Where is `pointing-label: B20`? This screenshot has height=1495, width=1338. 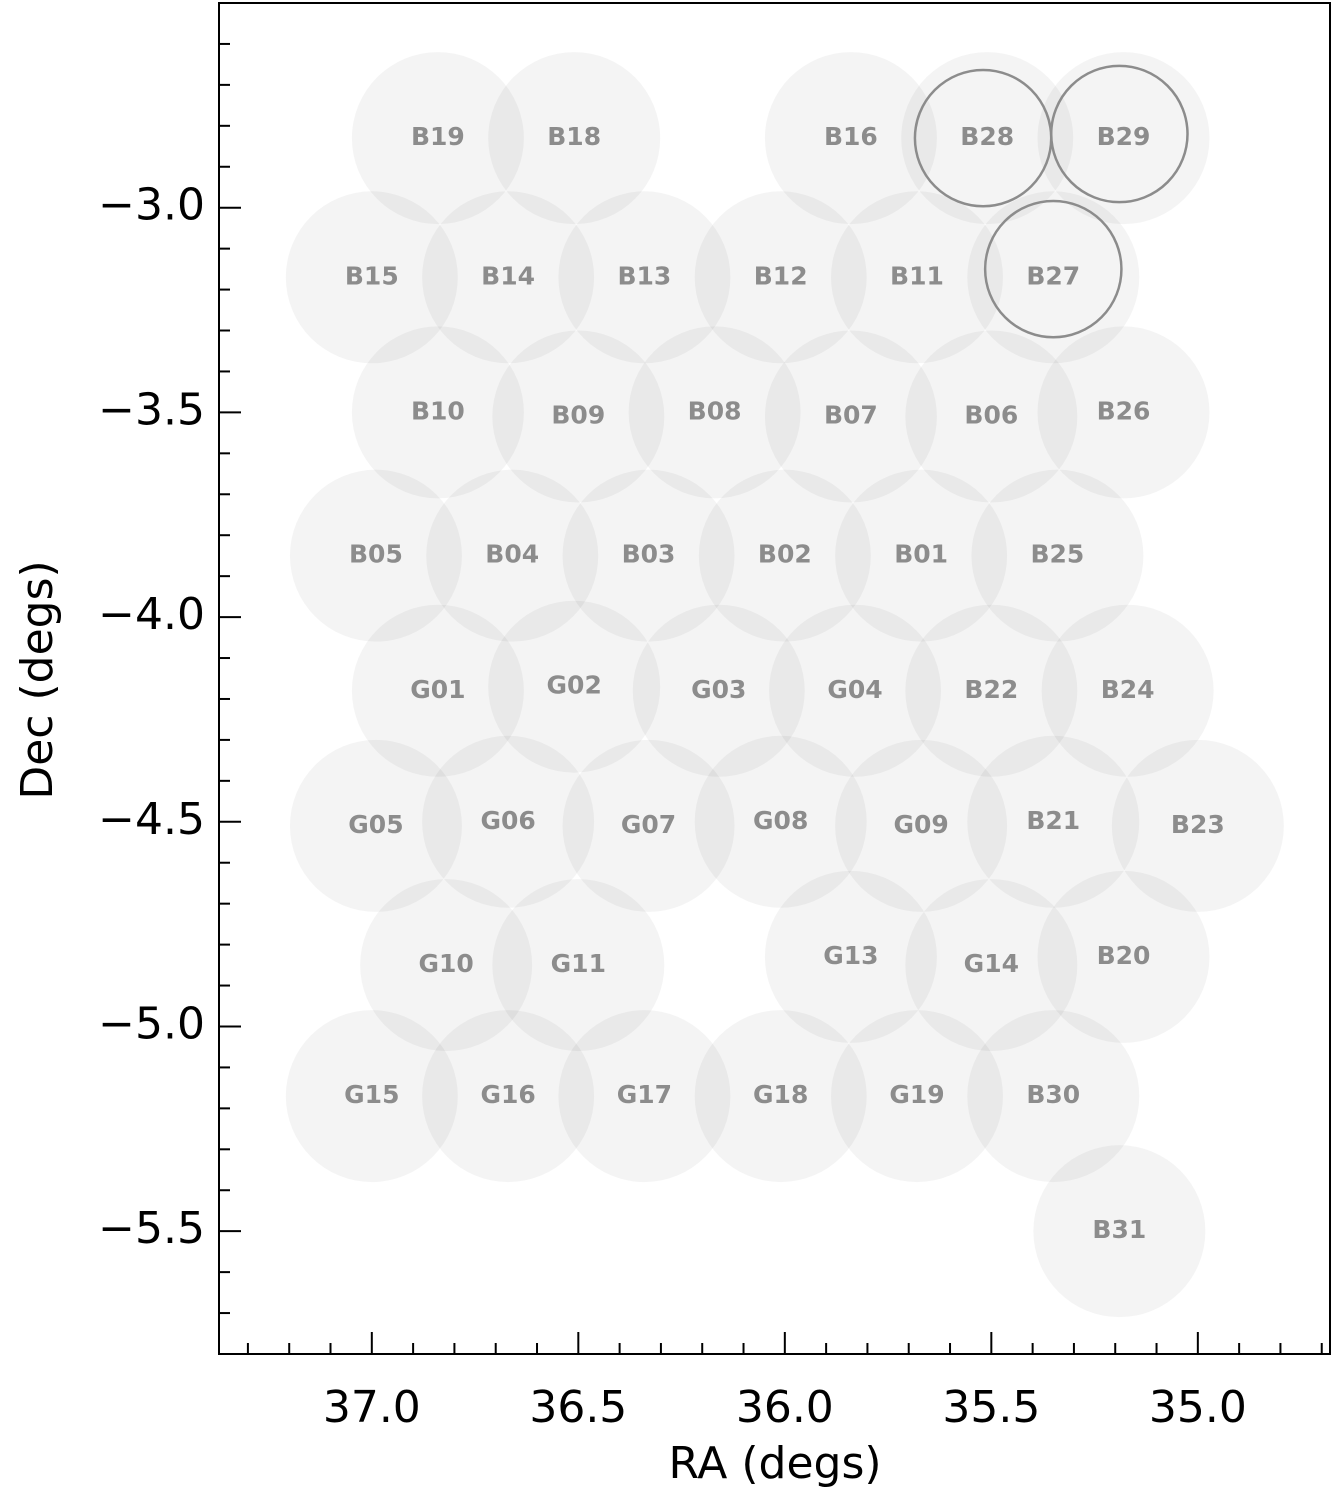
pointing-label: B20 is located at coordinates (1124, 955).